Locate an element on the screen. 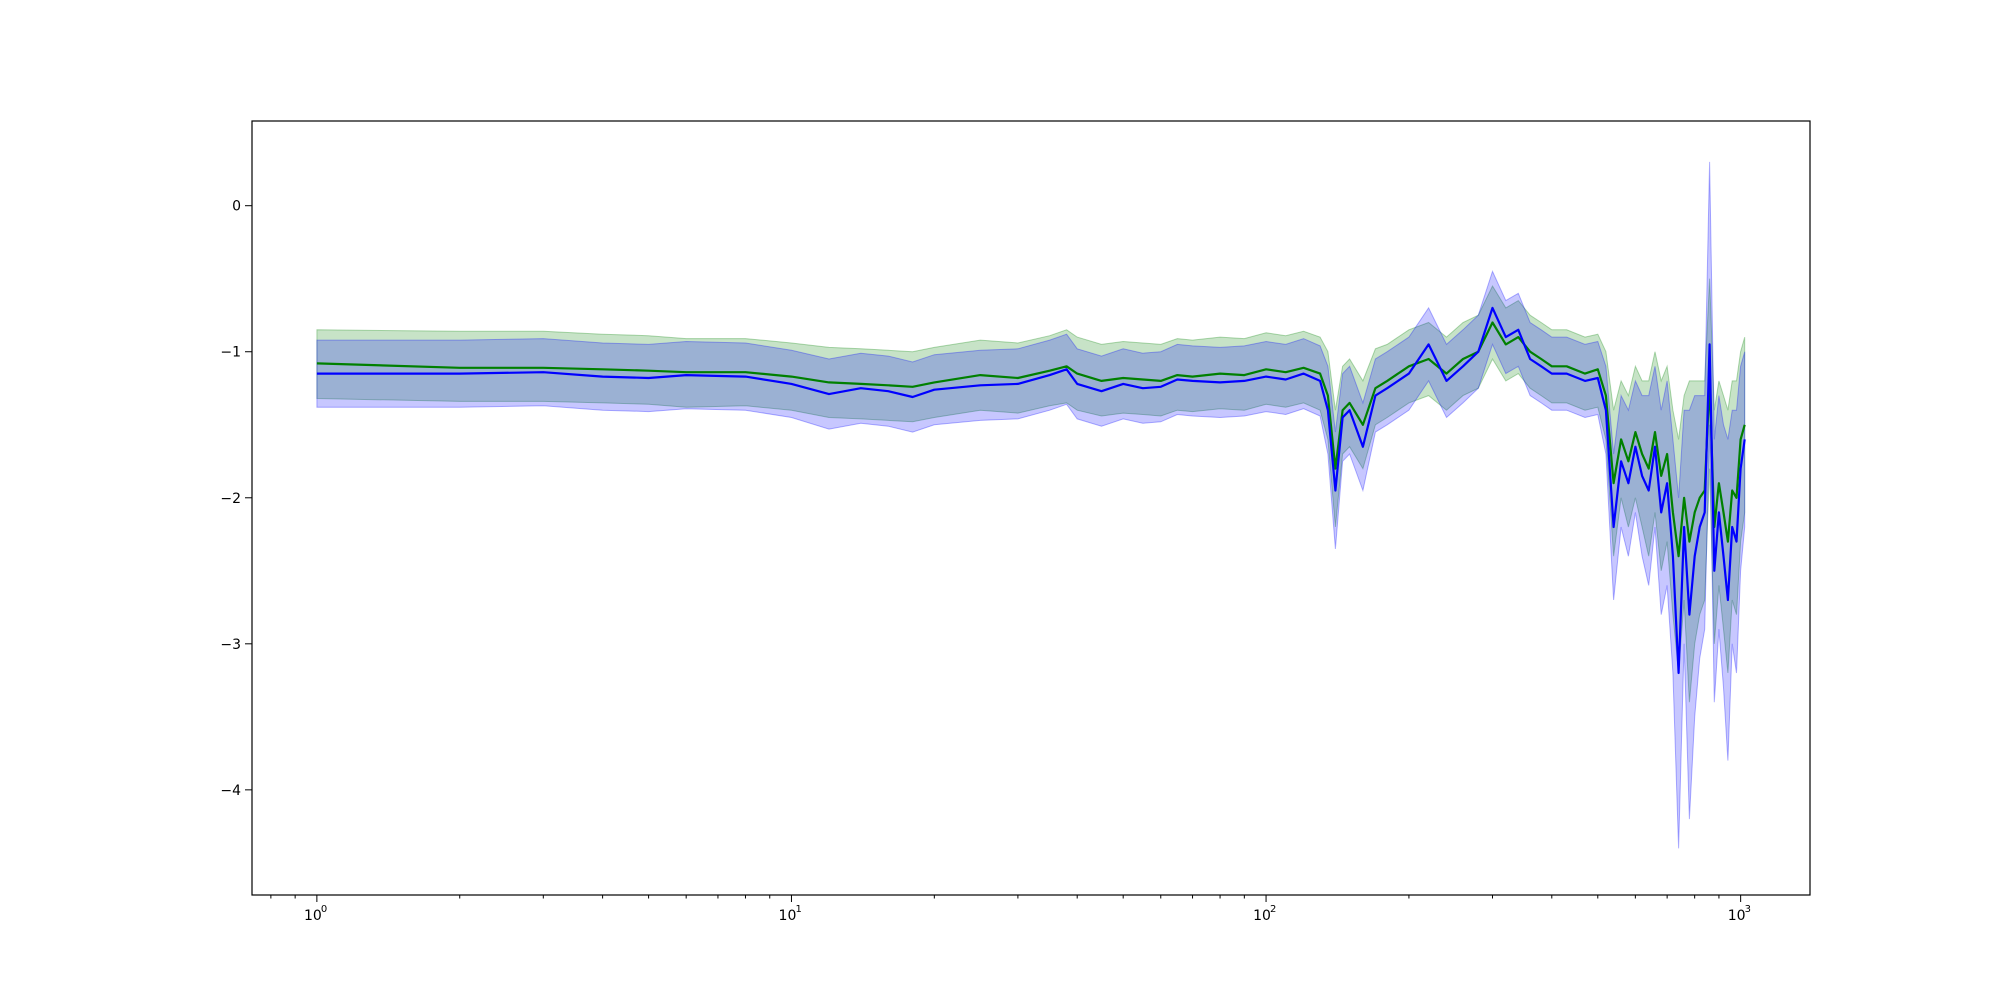 Image resolution: width=2000 pixels, height=1000 pixels. y-tick-label: −4 is located at coordinates (230, 791).